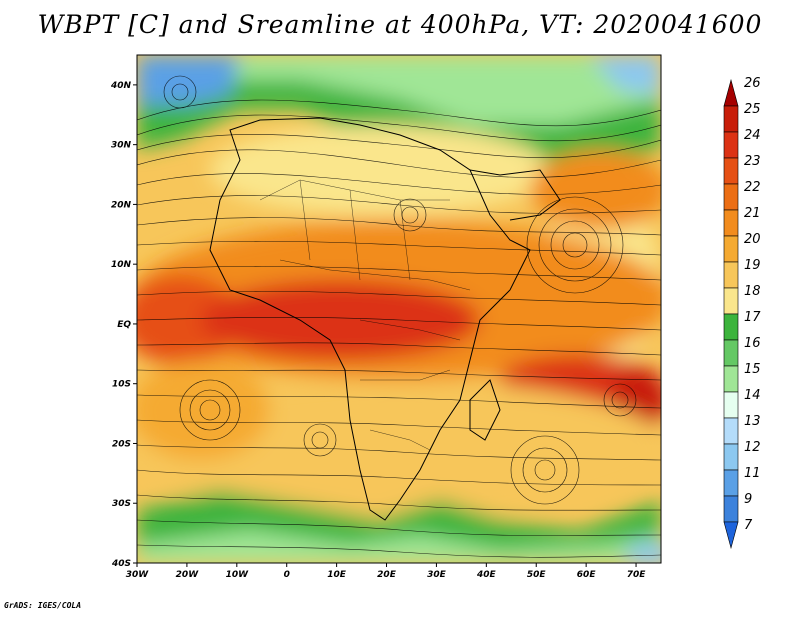 The height and width of the screenshot is (618, 800). What do you see at coordinates (121, 205) in the screenshot?
I see `lat-tick-label: 20N` at bounding box center [121, 205].